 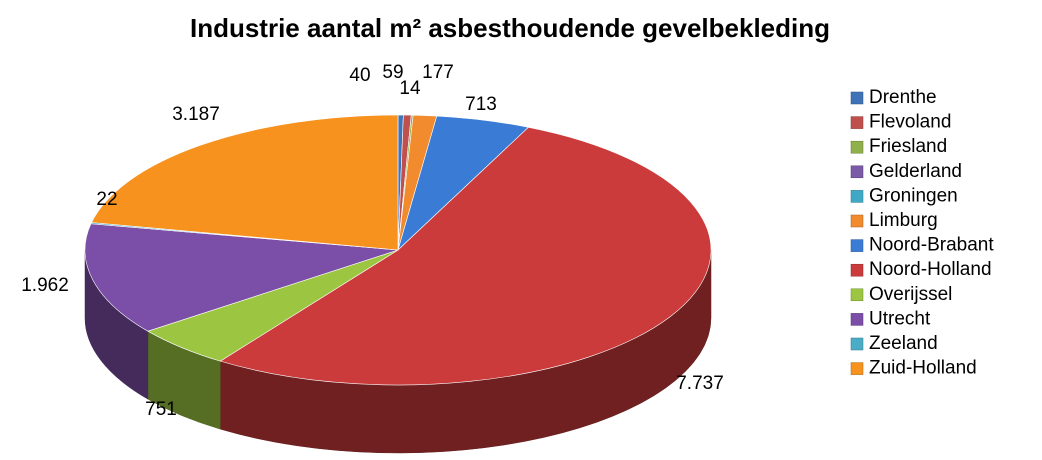 I want to click on legend-label: Limburg, so click(x=903, y=220).